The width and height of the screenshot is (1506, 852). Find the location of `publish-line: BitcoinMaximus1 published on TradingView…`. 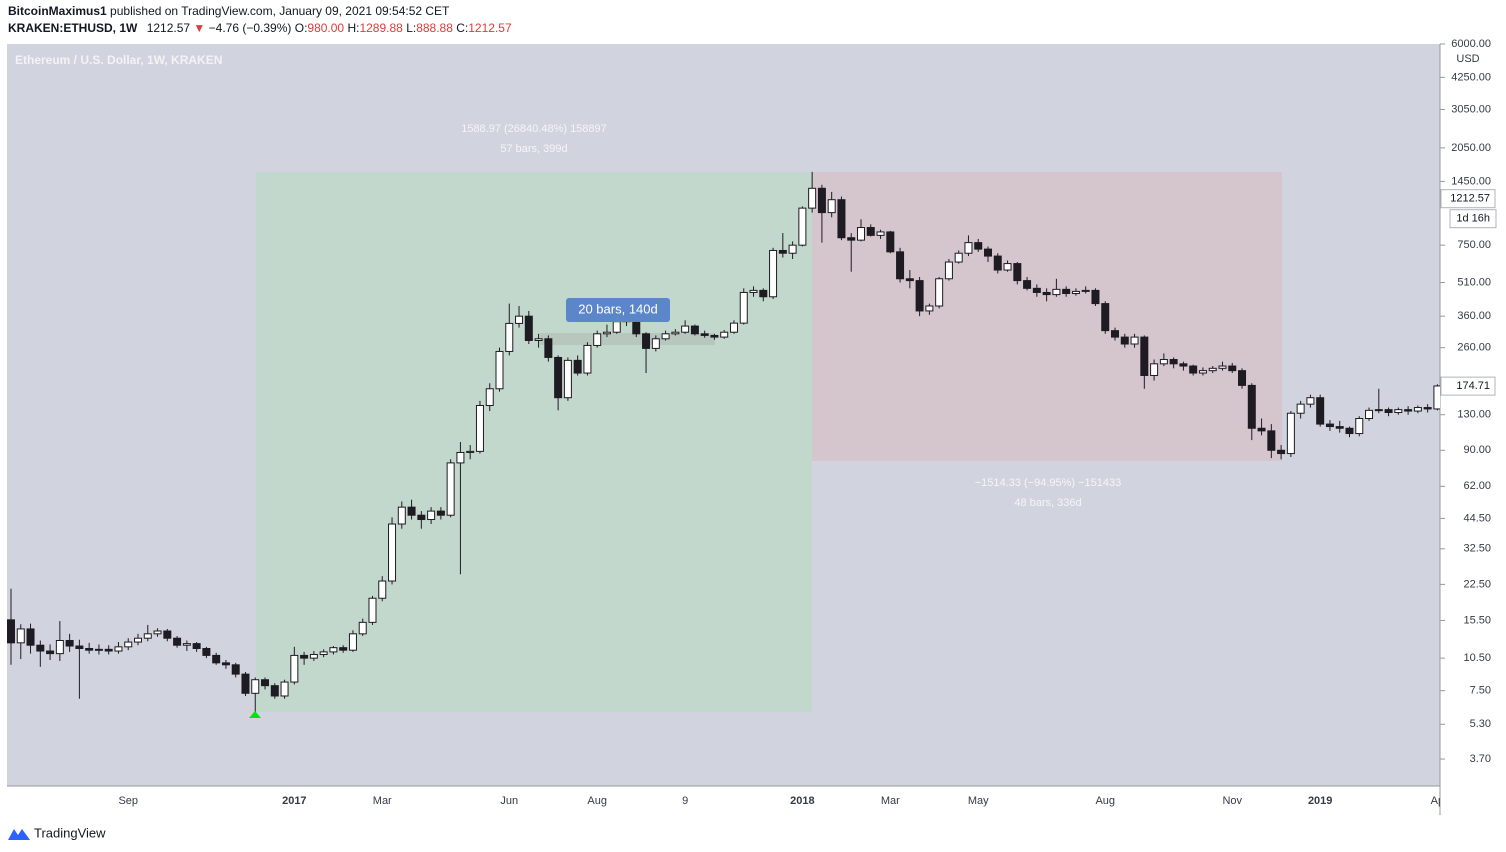

publish-line: BitcoinMaximus1 published on TradingView… is located at coordinates (229, 11).